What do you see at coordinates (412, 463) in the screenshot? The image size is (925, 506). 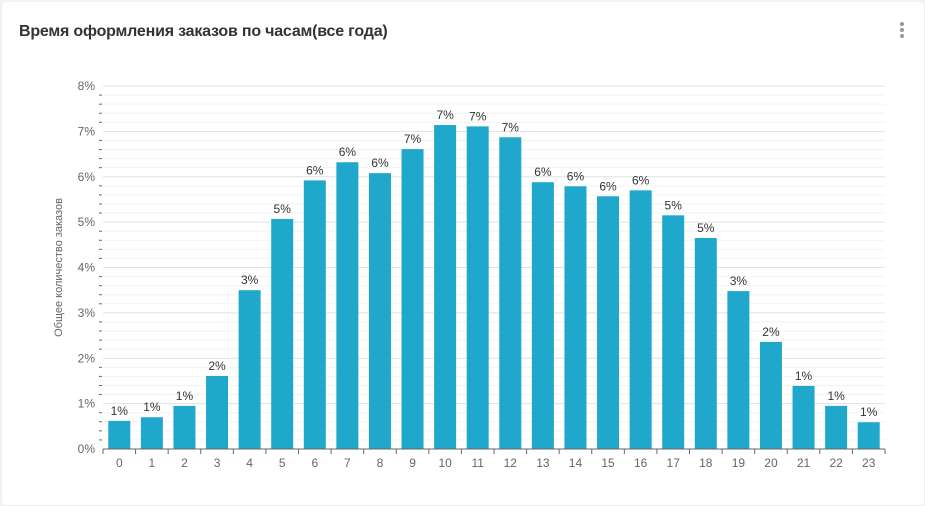 I see `x-tick-label: 9` at bounding box center [412, 463].